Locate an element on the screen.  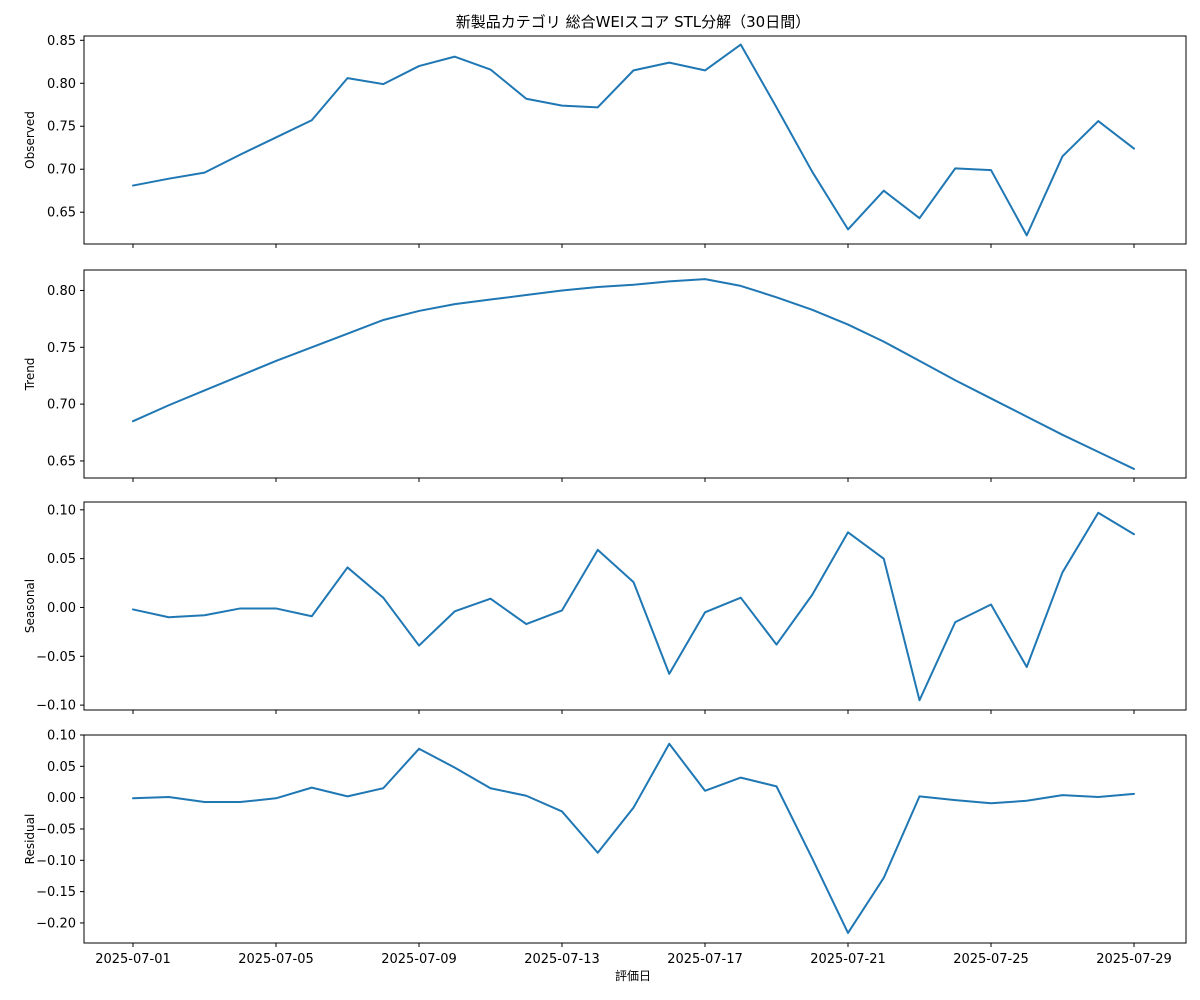
y-tick-label: −0.05 is located at coordinates (56, 657).